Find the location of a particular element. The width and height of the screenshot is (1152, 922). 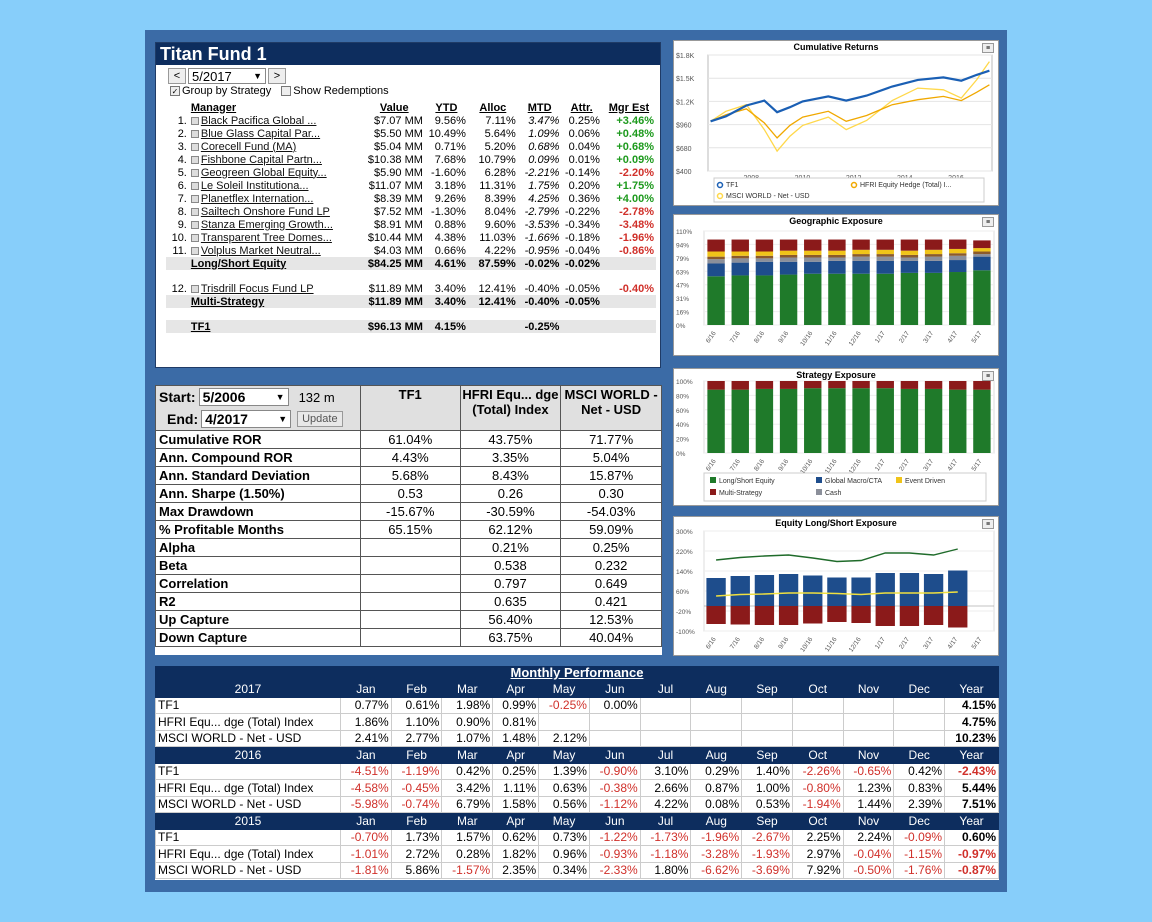

month-return: 0.96% is located at coordinates (564, 854).